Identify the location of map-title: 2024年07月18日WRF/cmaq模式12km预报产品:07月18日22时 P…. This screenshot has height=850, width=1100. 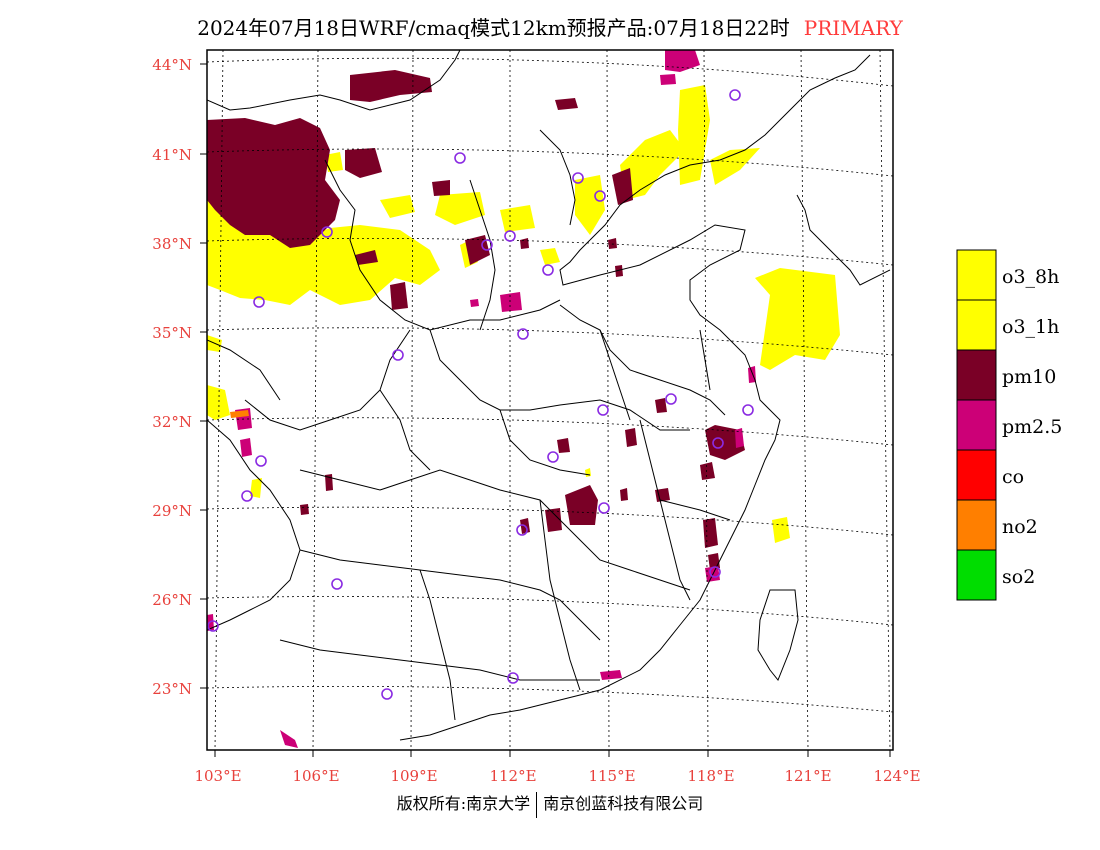
(550, 26).